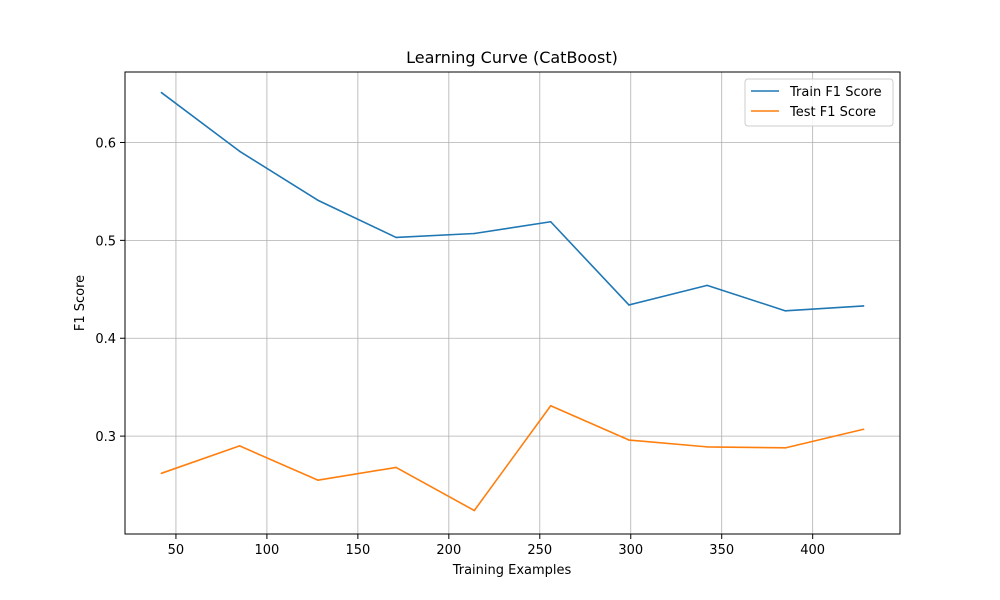  I want to click on x-tick-label: 100, so click(266, 550).